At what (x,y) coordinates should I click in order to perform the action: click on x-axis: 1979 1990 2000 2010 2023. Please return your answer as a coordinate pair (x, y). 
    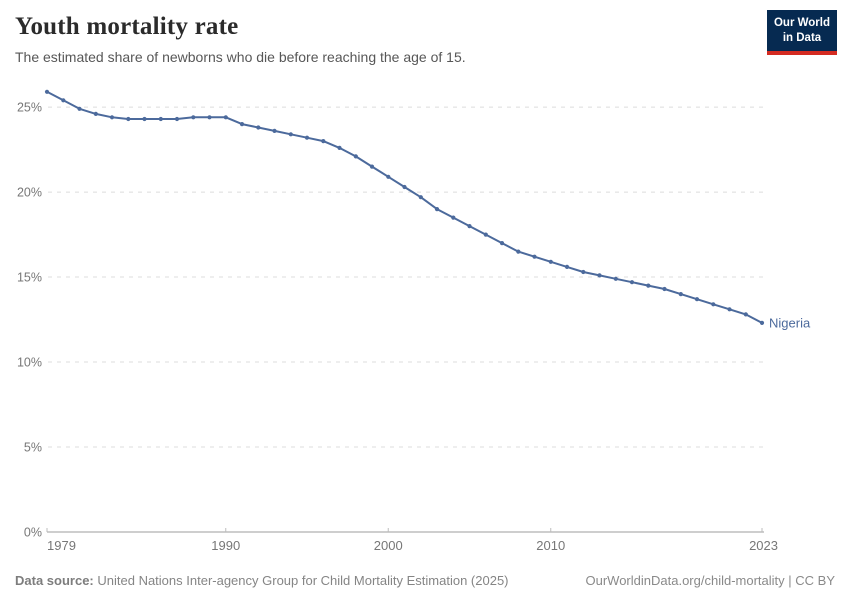
    Looking at the image, I should click on (412, 540).